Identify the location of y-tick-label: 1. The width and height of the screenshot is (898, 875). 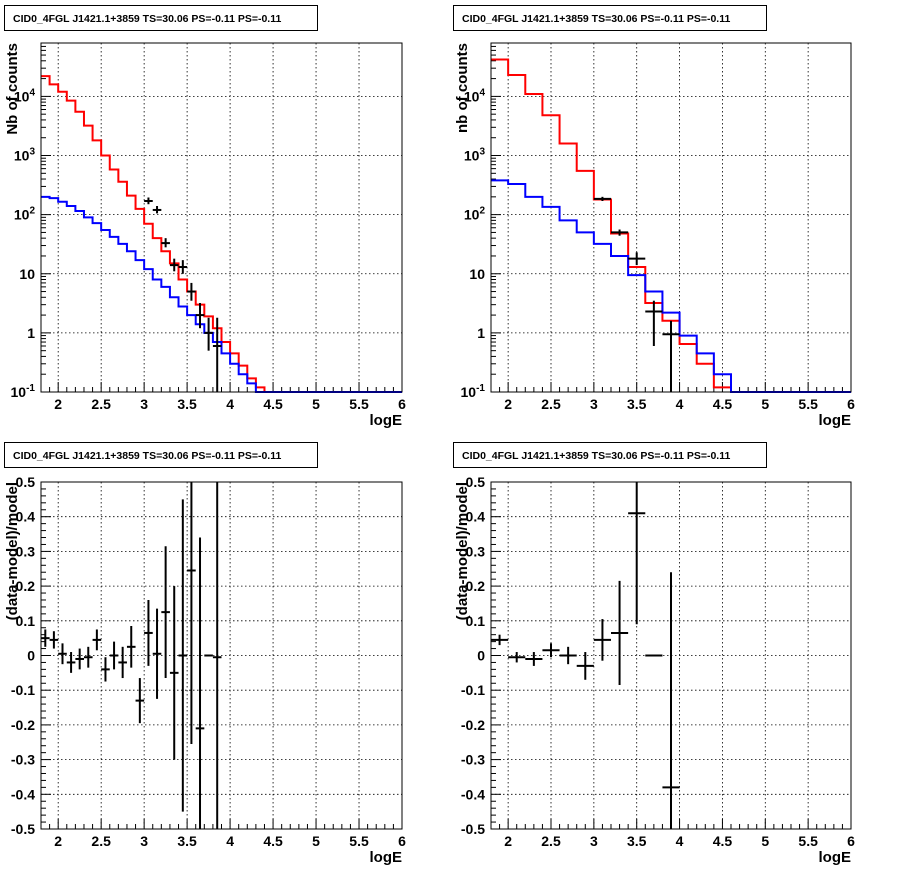
(31, 333).